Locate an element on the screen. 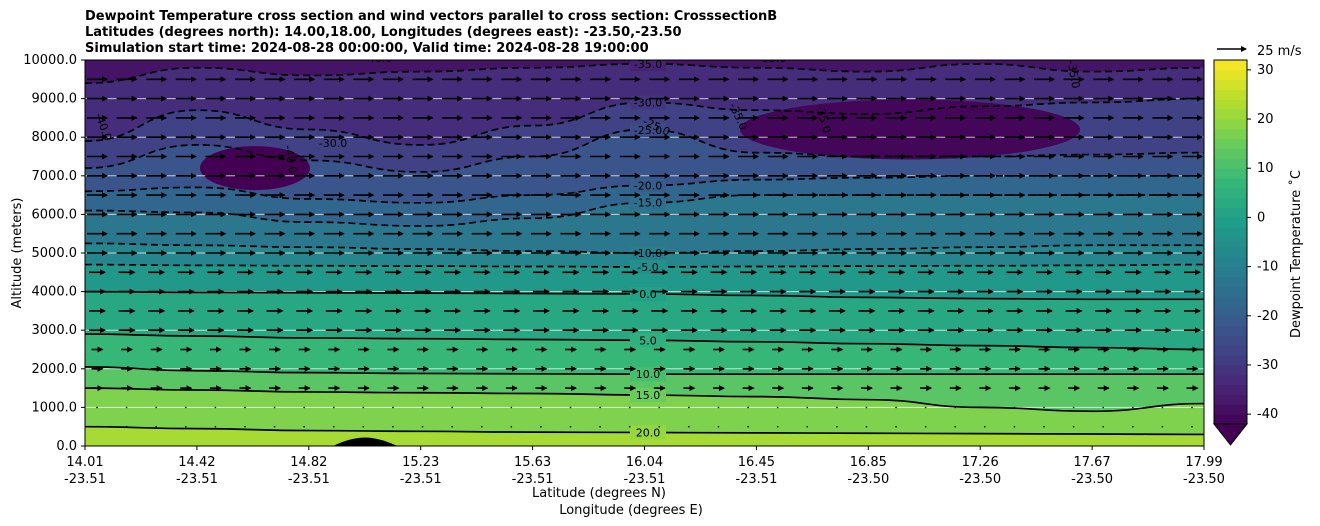 This screenshot has width=1320, height=526. band--5.0 is located at coordinates (644, 282).